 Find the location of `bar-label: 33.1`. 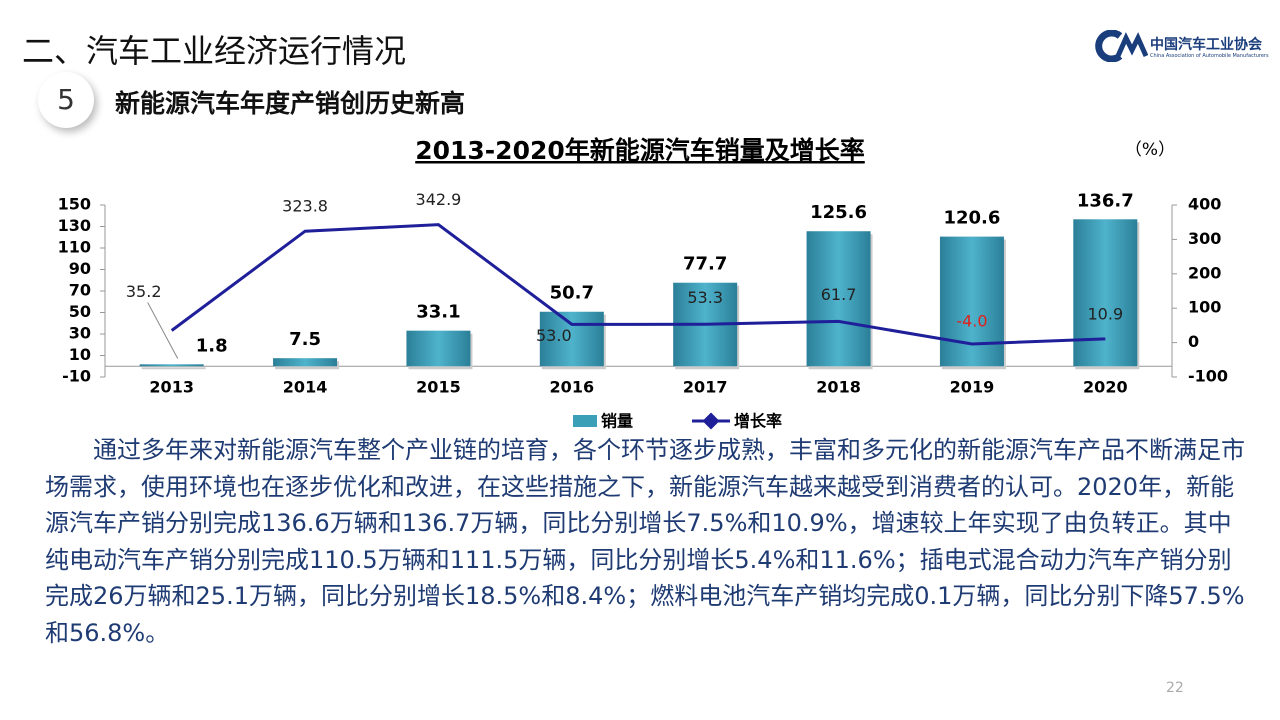

bar-label: 33.1 is located at coordinates (438, 312).